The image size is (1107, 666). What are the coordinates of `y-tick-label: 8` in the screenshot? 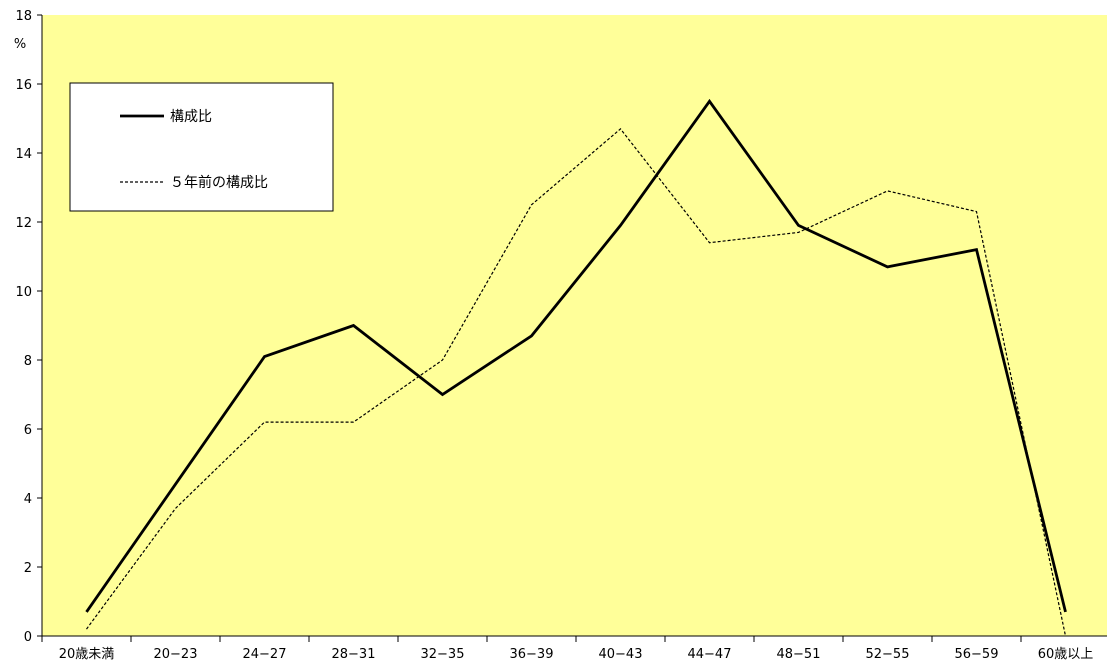 It's located at (28, 361).